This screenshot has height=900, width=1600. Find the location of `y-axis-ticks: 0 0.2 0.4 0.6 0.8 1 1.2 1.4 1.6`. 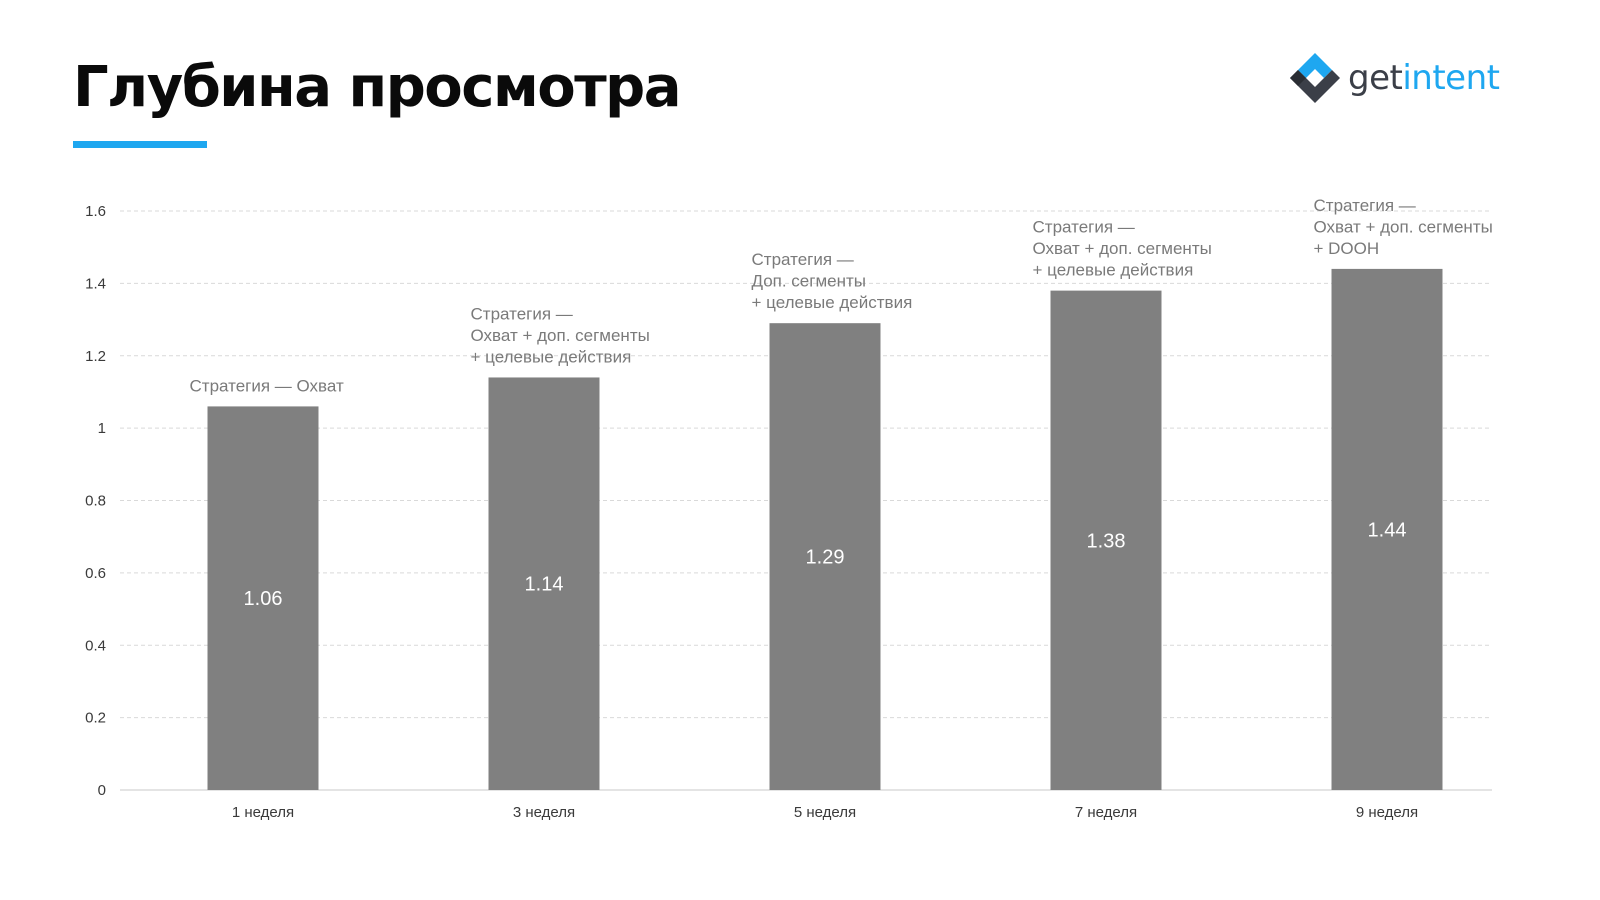

y-axis-ticks: 0 0.2 0.4 0.6 0.8 1 1.2 1.4 1.6 is located at coordinates (95, 501).